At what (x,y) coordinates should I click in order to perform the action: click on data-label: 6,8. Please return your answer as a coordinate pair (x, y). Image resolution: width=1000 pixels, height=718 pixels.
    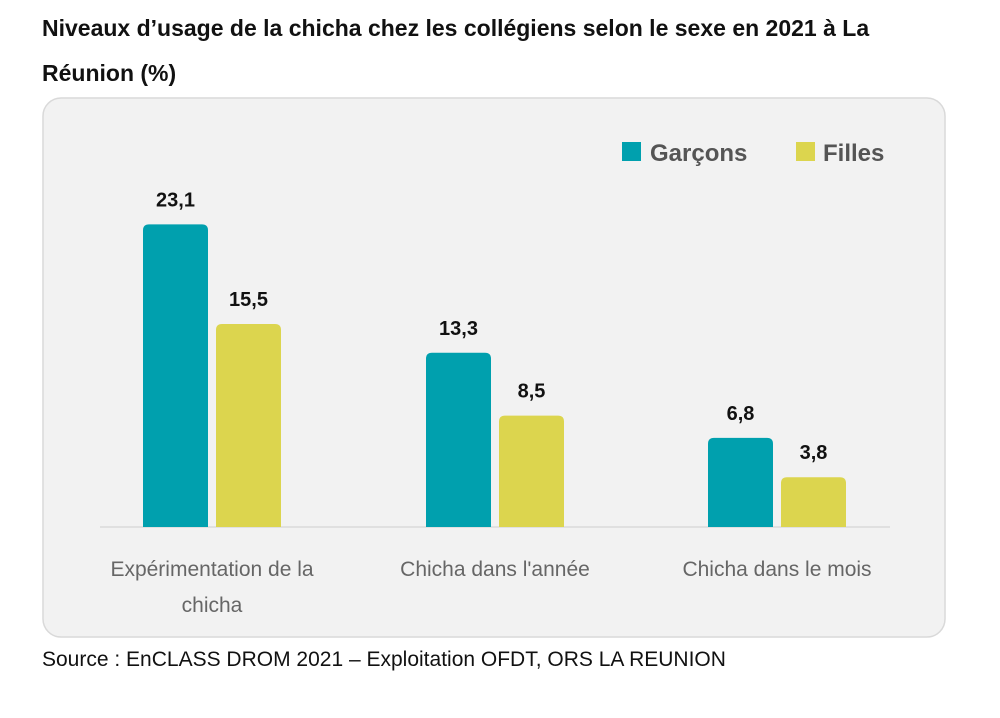
    Looking at the image, I should click on (741, 414).